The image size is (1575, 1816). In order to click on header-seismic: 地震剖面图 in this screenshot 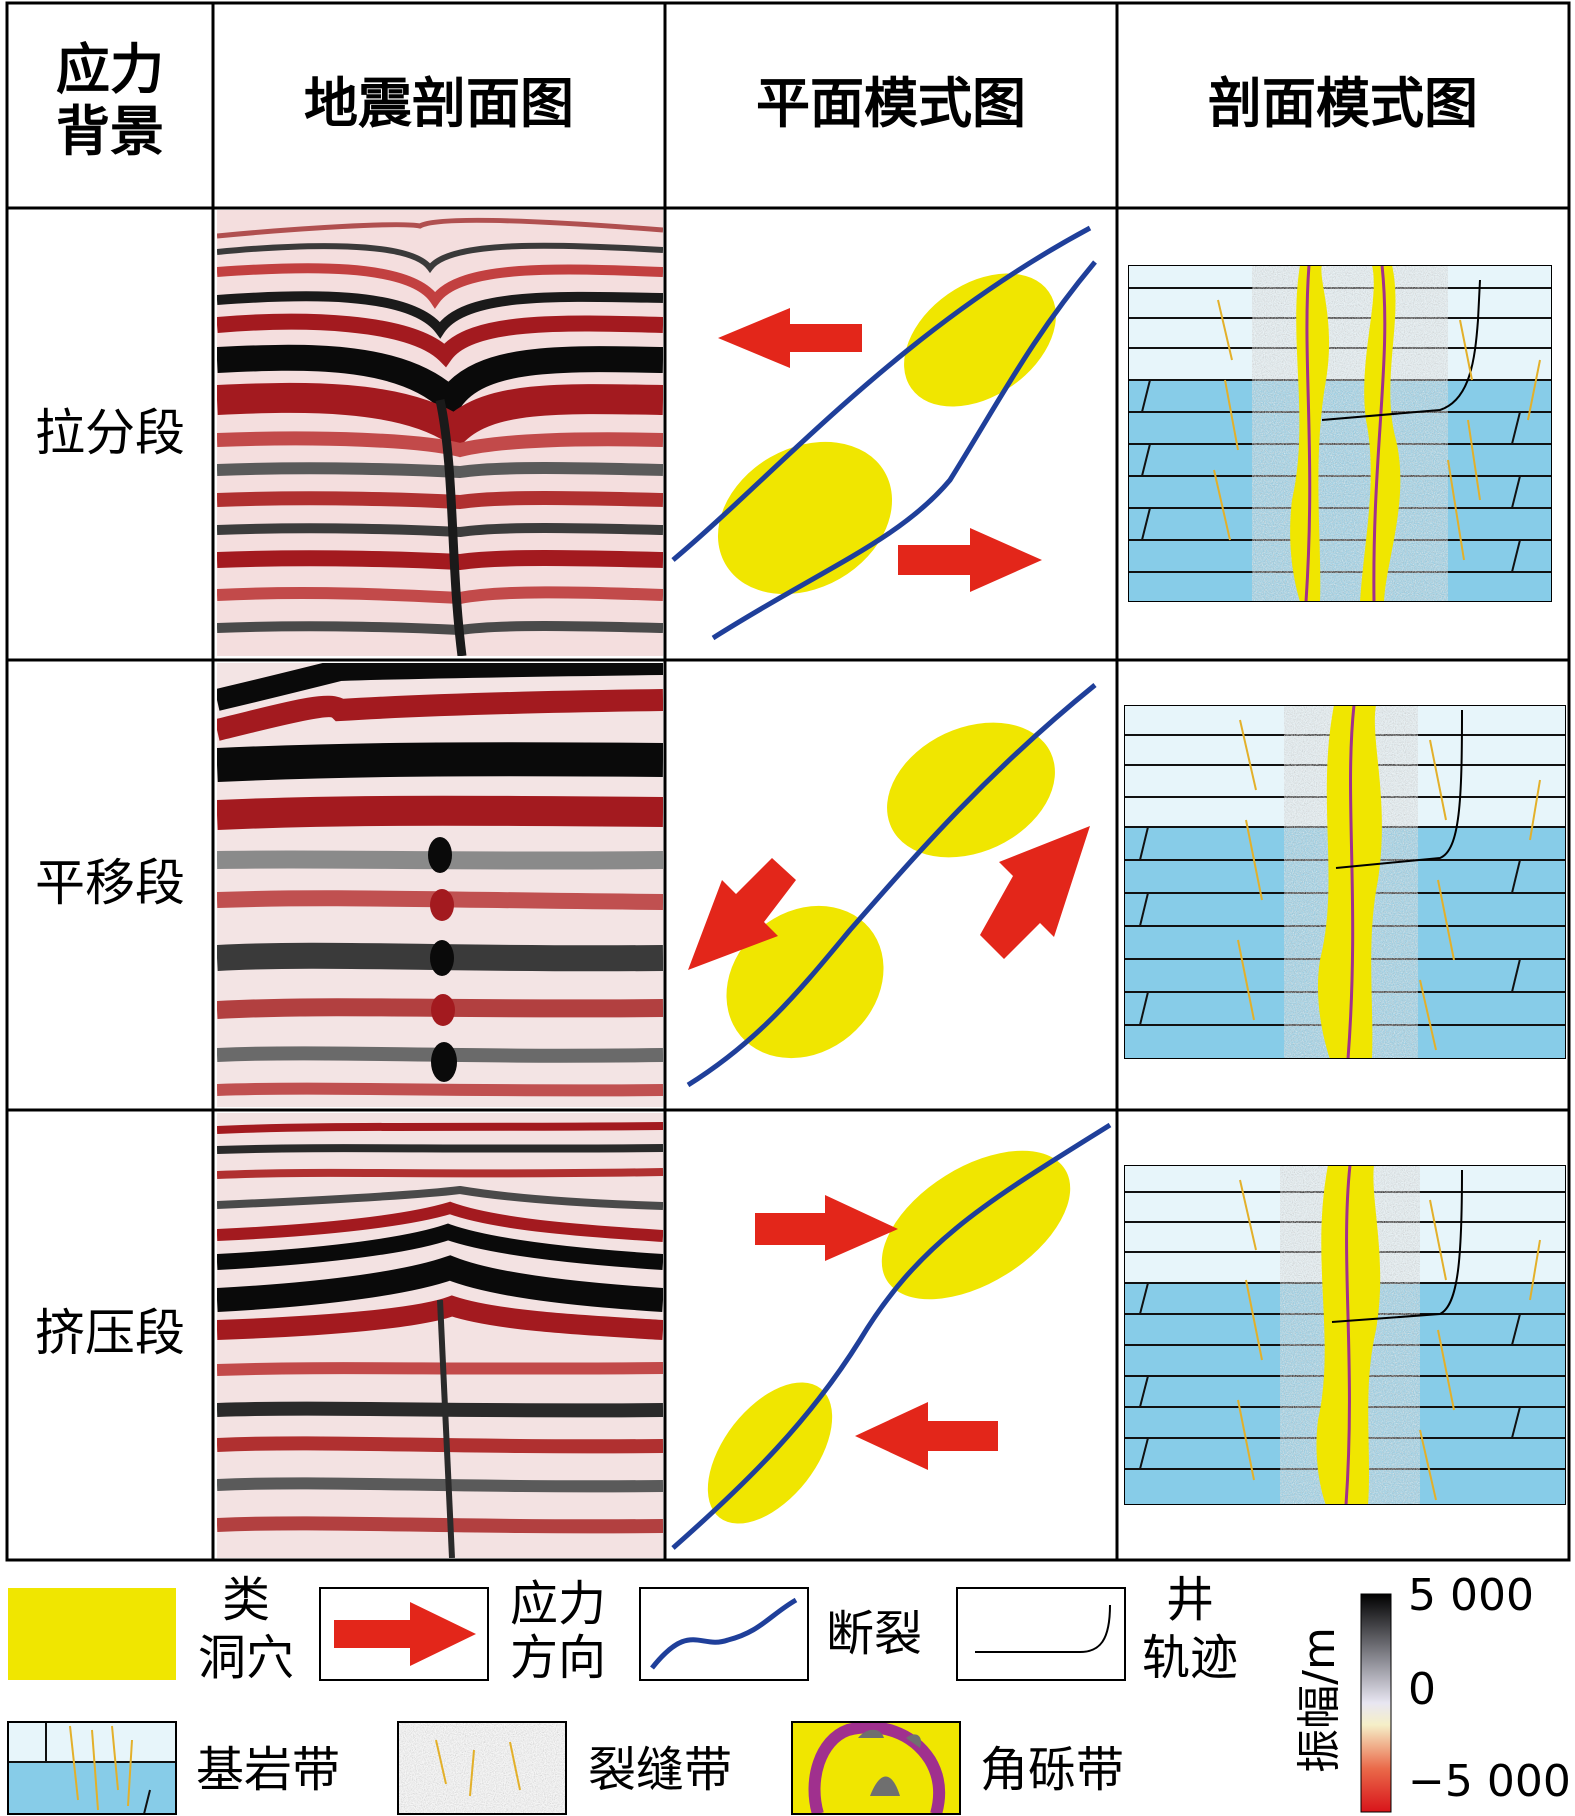, I will do `click(439, 103)`.